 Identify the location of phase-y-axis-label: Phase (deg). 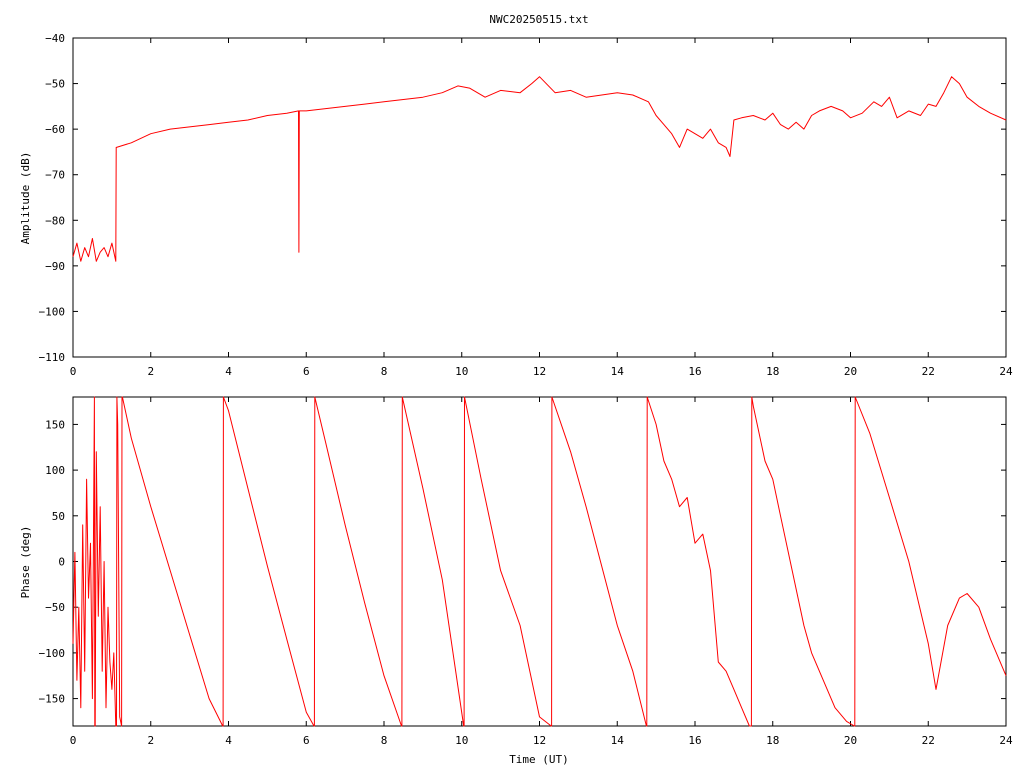
(25, 562).